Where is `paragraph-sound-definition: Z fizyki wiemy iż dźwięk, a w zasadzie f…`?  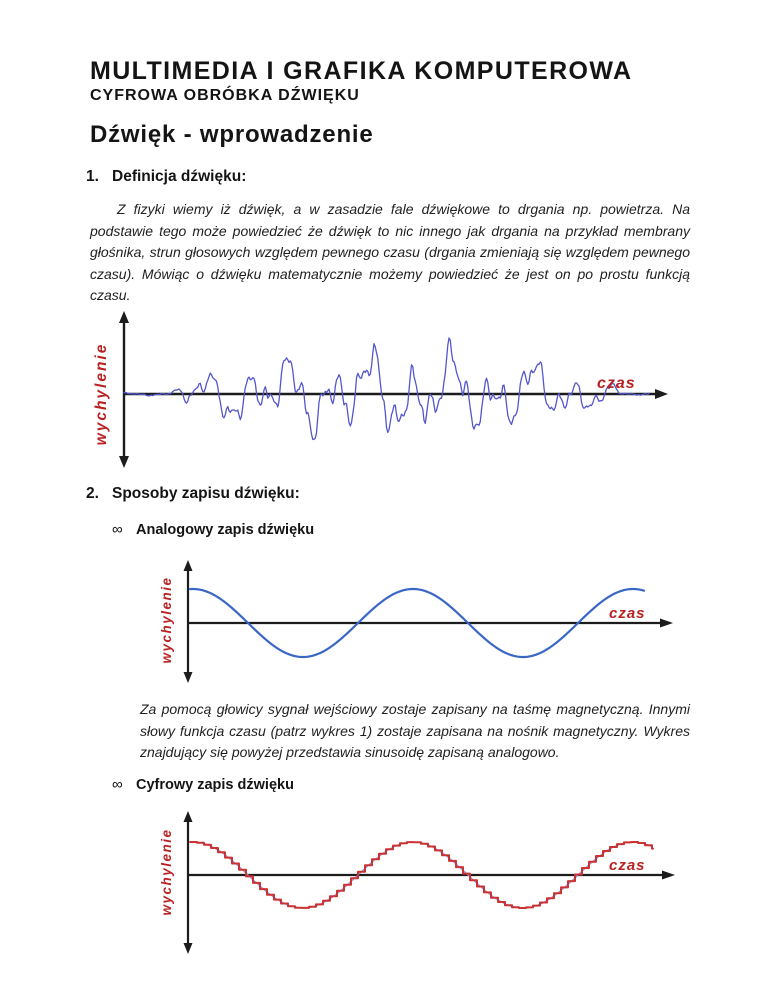
paragraph-sound-definition: Z fizyki wiemy iż dźwięk, a w zasadzie f… is located at coordinates (390, 252).